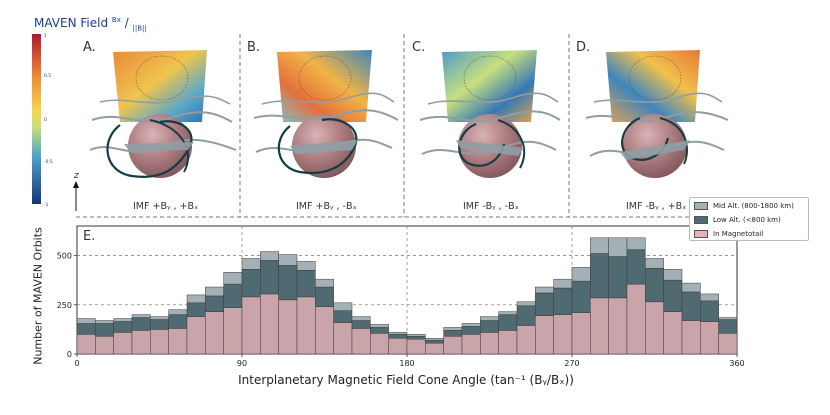 This screenshot has width=830, height=415. I want to click on panel-a-field-map, so click(160, 86).